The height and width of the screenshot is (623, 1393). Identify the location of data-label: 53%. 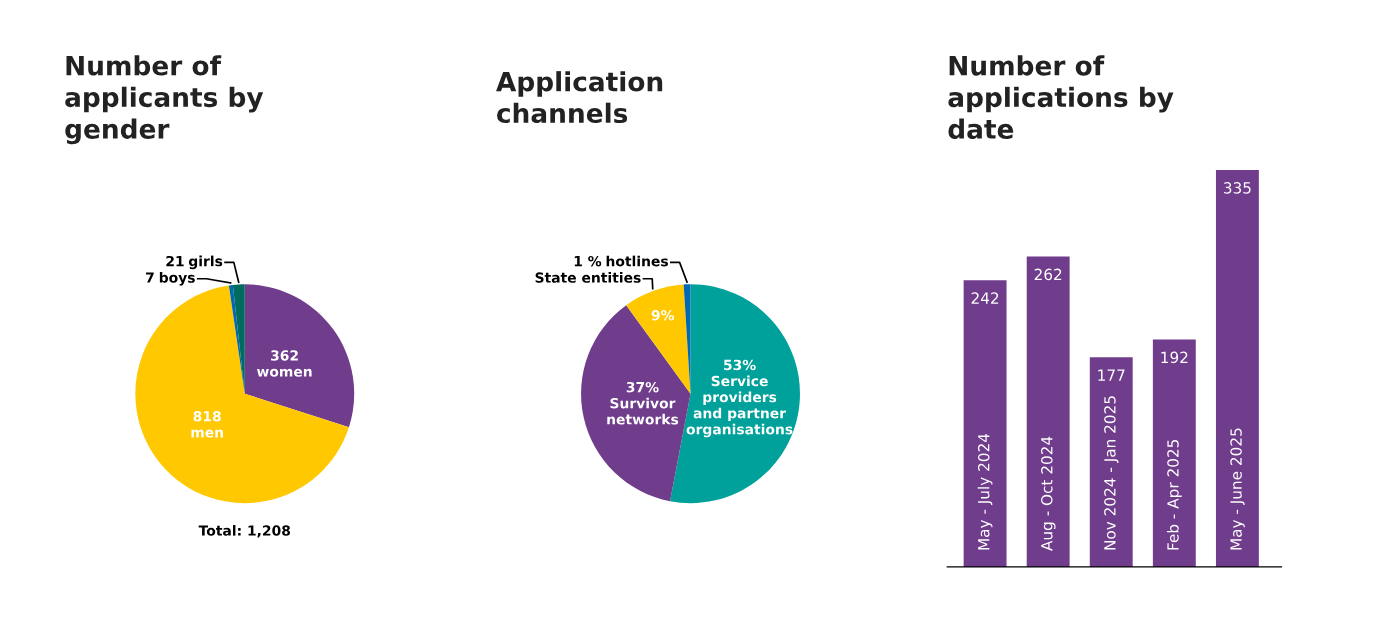
(740, 365).